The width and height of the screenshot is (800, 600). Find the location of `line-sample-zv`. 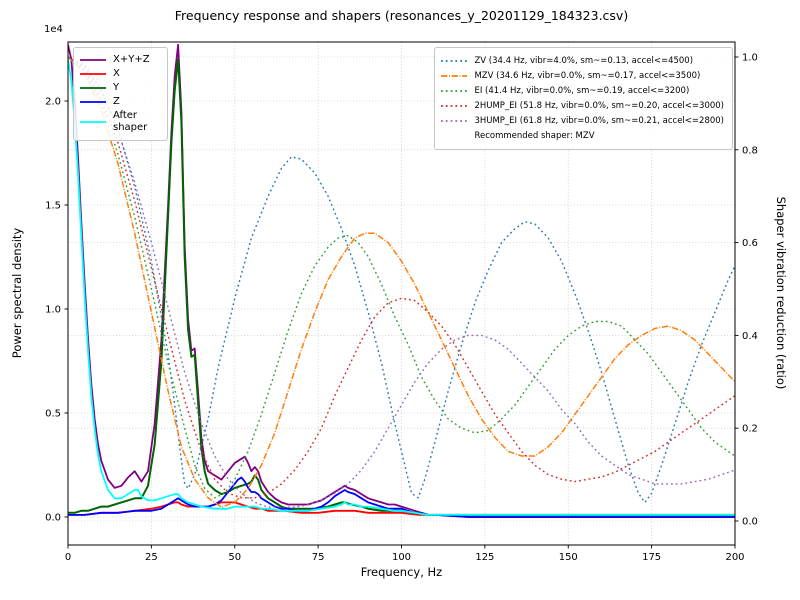

line-sample-zv is located at coordinates (454, 61).